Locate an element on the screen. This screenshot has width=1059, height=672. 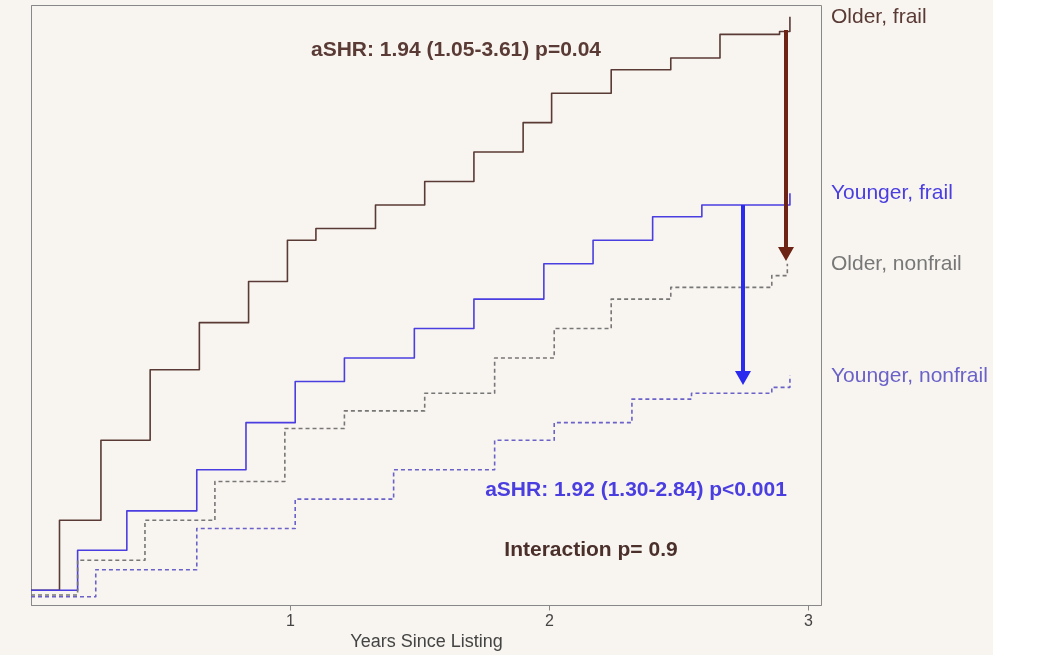
text: Older, nonfrail is located at coordinates (896, 262).